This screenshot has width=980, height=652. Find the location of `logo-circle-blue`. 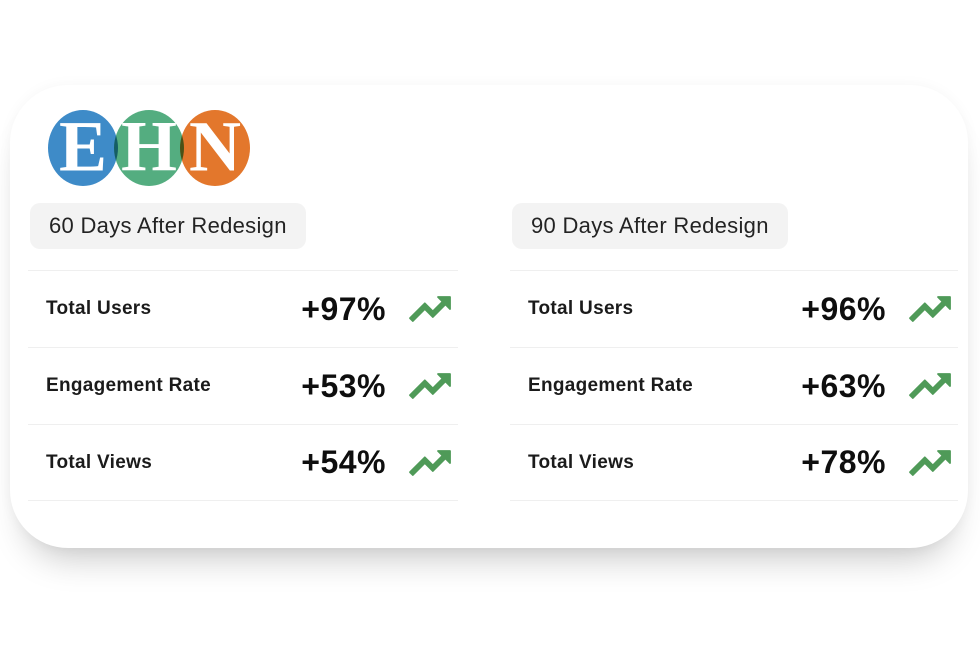

logo-circle-blue is located at coordinates (83, 148).